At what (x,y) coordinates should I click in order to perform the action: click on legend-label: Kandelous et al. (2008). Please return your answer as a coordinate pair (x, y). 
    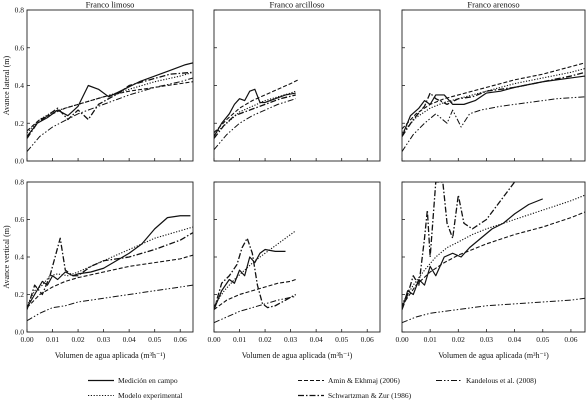
    Looking at the image, I should click on (501, 380).